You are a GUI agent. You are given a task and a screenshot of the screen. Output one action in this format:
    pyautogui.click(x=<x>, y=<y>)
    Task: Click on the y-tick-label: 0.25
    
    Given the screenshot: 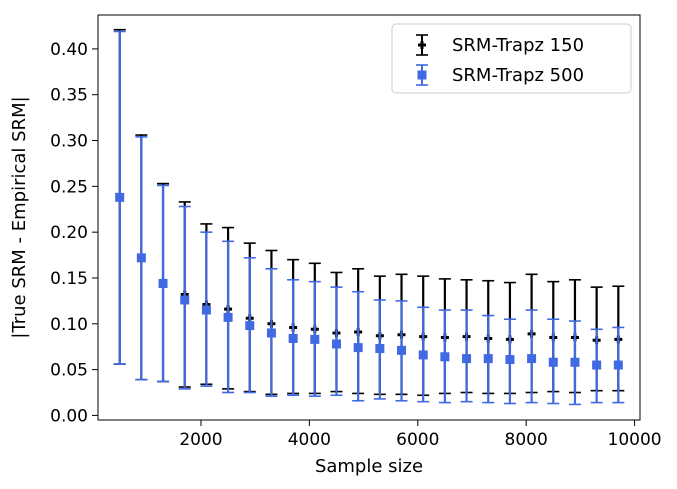 What is the action you would take?
    pyautogui.click(x=69, y=187)
    